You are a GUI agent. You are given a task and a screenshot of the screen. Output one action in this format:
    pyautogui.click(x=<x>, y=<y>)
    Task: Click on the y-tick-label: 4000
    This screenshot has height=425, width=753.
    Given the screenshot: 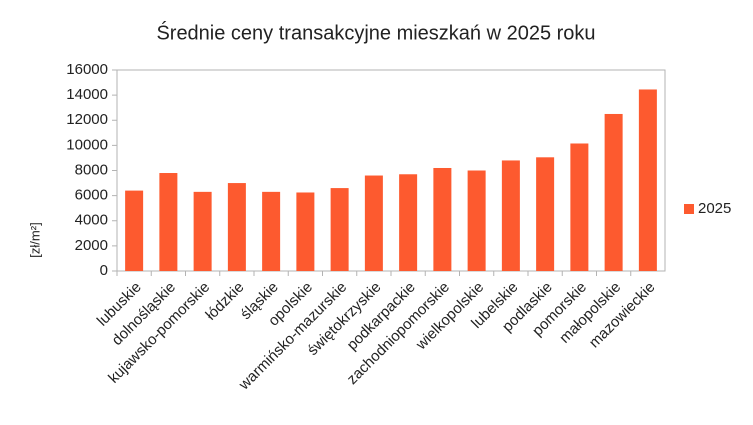 What is the action you would take?
    pyautogui.click(x=91, y=220)
    